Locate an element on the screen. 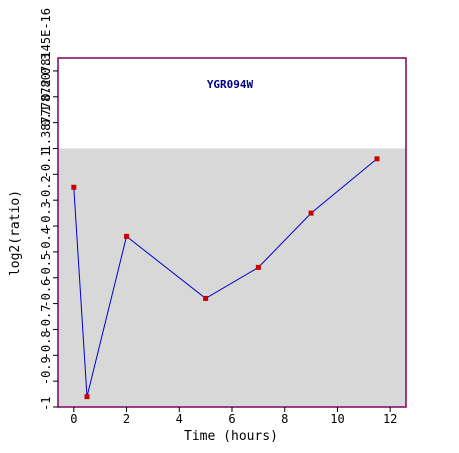 The image size is (459, 453). y-tick-label: -0.1 is located at coordinates (46, 163).